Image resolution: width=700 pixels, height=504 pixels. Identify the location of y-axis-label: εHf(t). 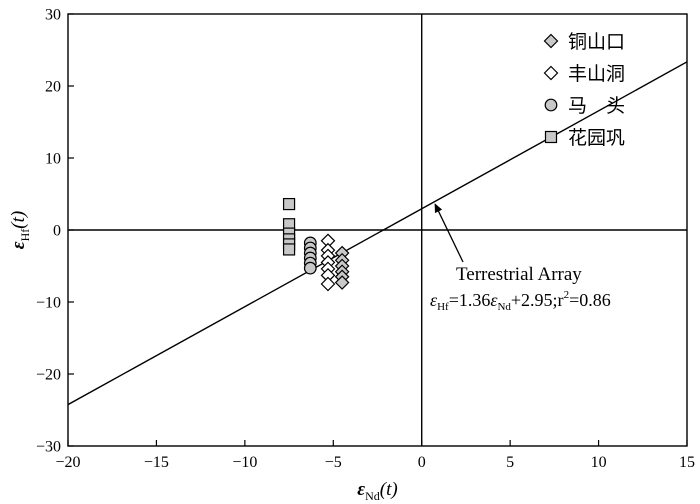
(20, 230).